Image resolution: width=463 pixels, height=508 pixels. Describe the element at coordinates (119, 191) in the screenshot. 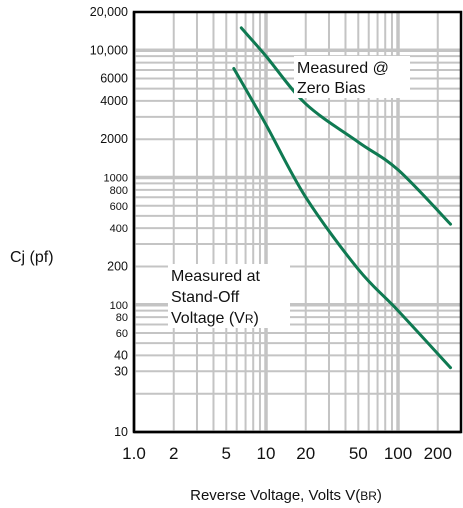

I see `y-tick-label: 800` at that location.